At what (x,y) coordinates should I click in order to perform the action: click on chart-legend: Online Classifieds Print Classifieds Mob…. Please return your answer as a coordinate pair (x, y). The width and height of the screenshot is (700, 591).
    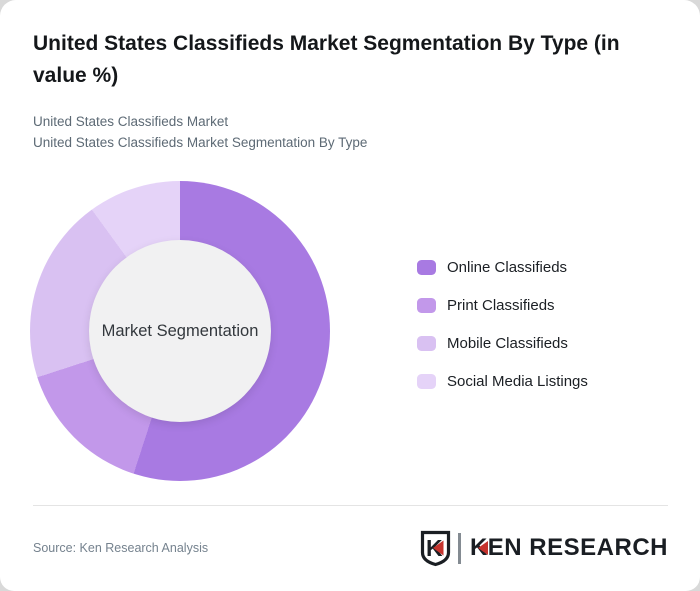
    Looking at the image, I should click on (502, 335).